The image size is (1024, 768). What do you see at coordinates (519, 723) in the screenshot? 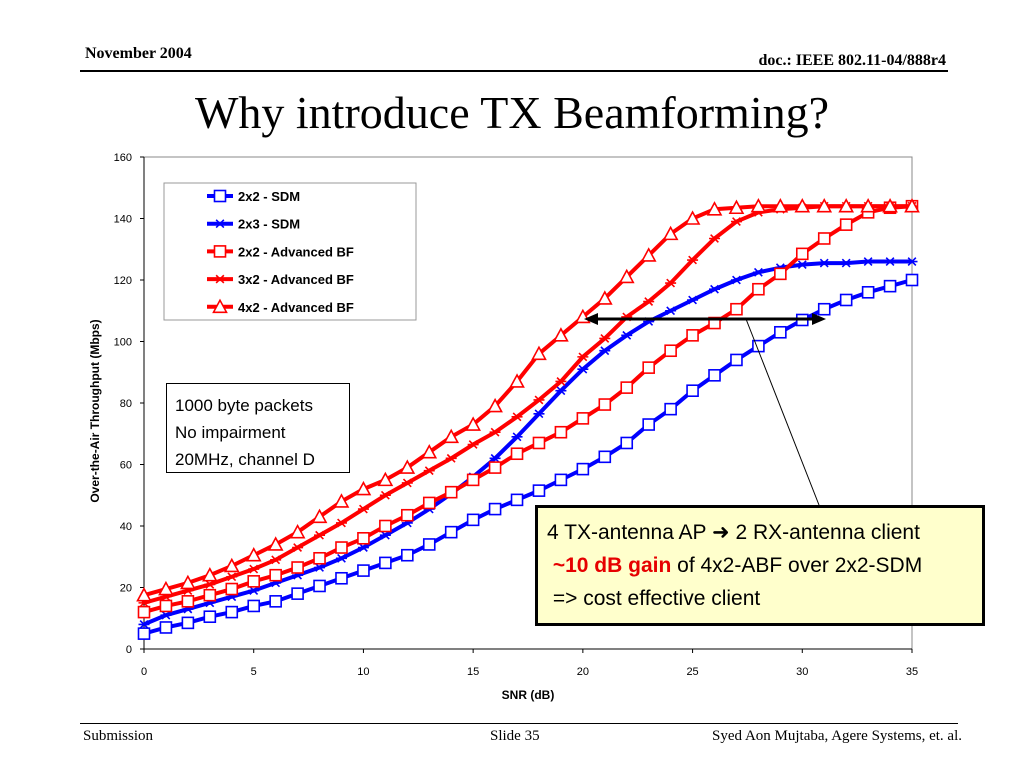
I see `footer-rule` at bounding box center [519, 723].